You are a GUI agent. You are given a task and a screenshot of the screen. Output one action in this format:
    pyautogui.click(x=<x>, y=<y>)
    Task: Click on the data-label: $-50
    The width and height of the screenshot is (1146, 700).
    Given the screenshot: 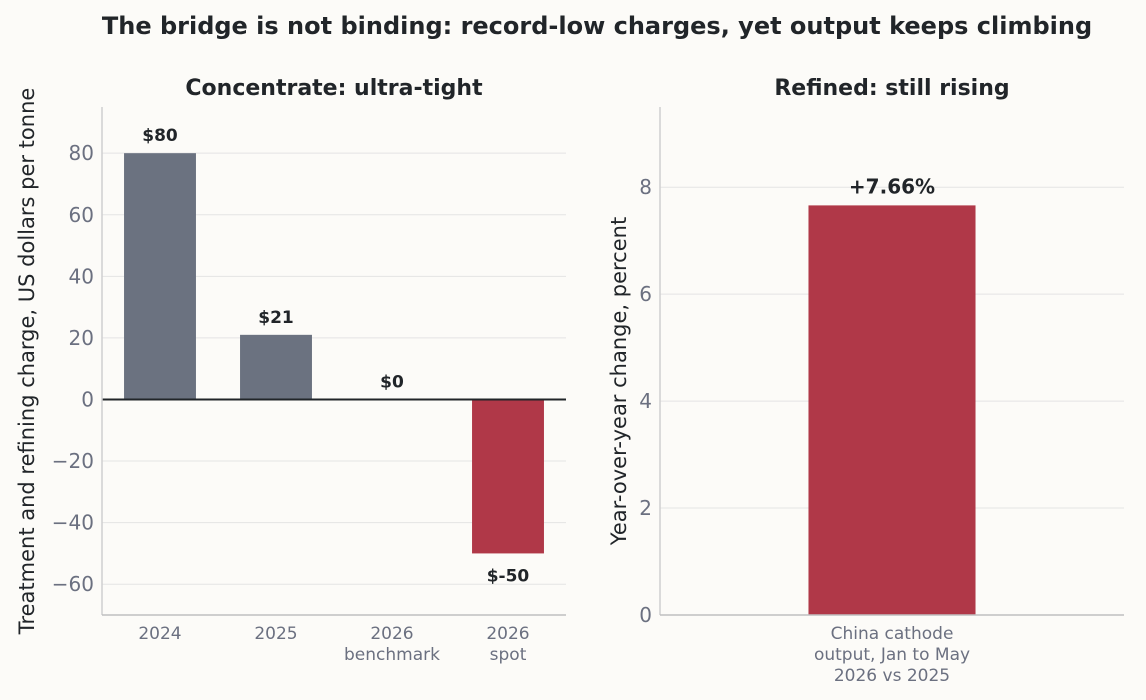 What is the action you would take?
    pyautogui.click(x=508, y=576)
    